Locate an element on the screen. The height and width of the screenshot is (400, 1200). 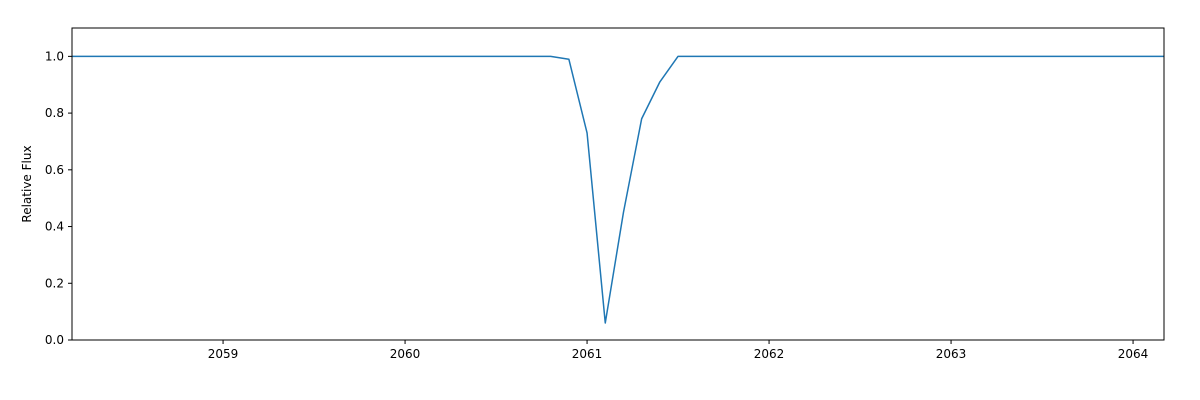
x-tick-label: 2059 is located at coordinates (223, 354).